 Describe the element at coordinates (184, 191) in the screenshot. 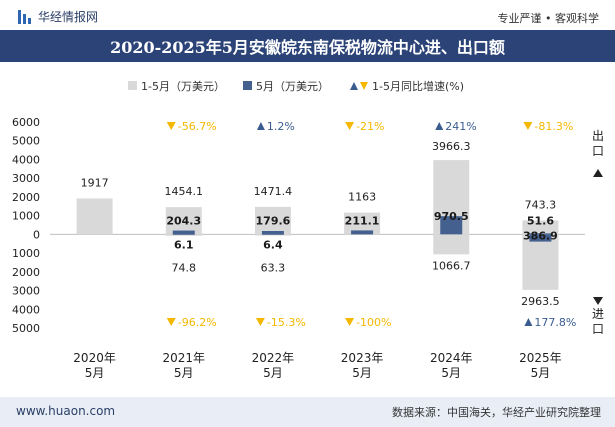

I see `data-label-cumulative-export: 1454.1` at that location.